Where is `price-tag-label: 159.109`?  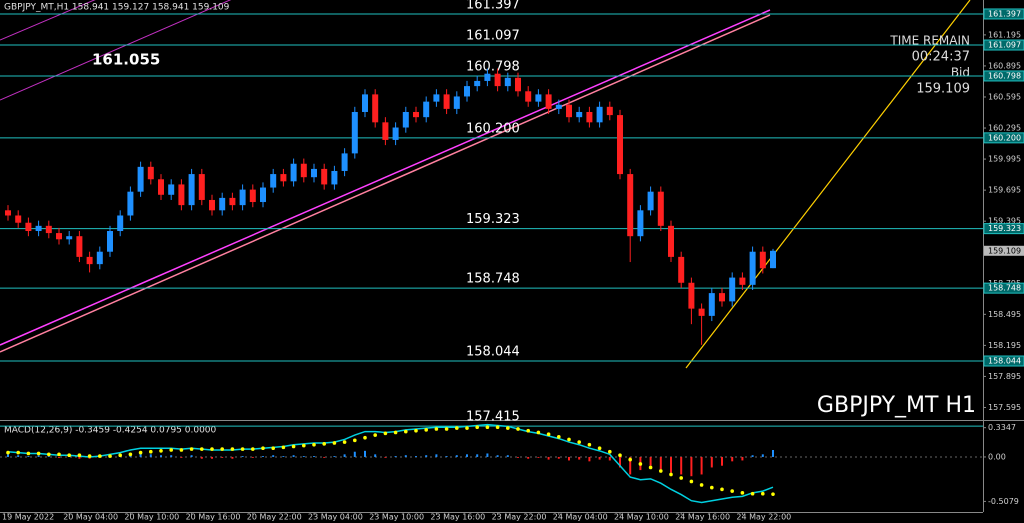 price-tag-label: 159.109 is located at coordinates (1004, 250).